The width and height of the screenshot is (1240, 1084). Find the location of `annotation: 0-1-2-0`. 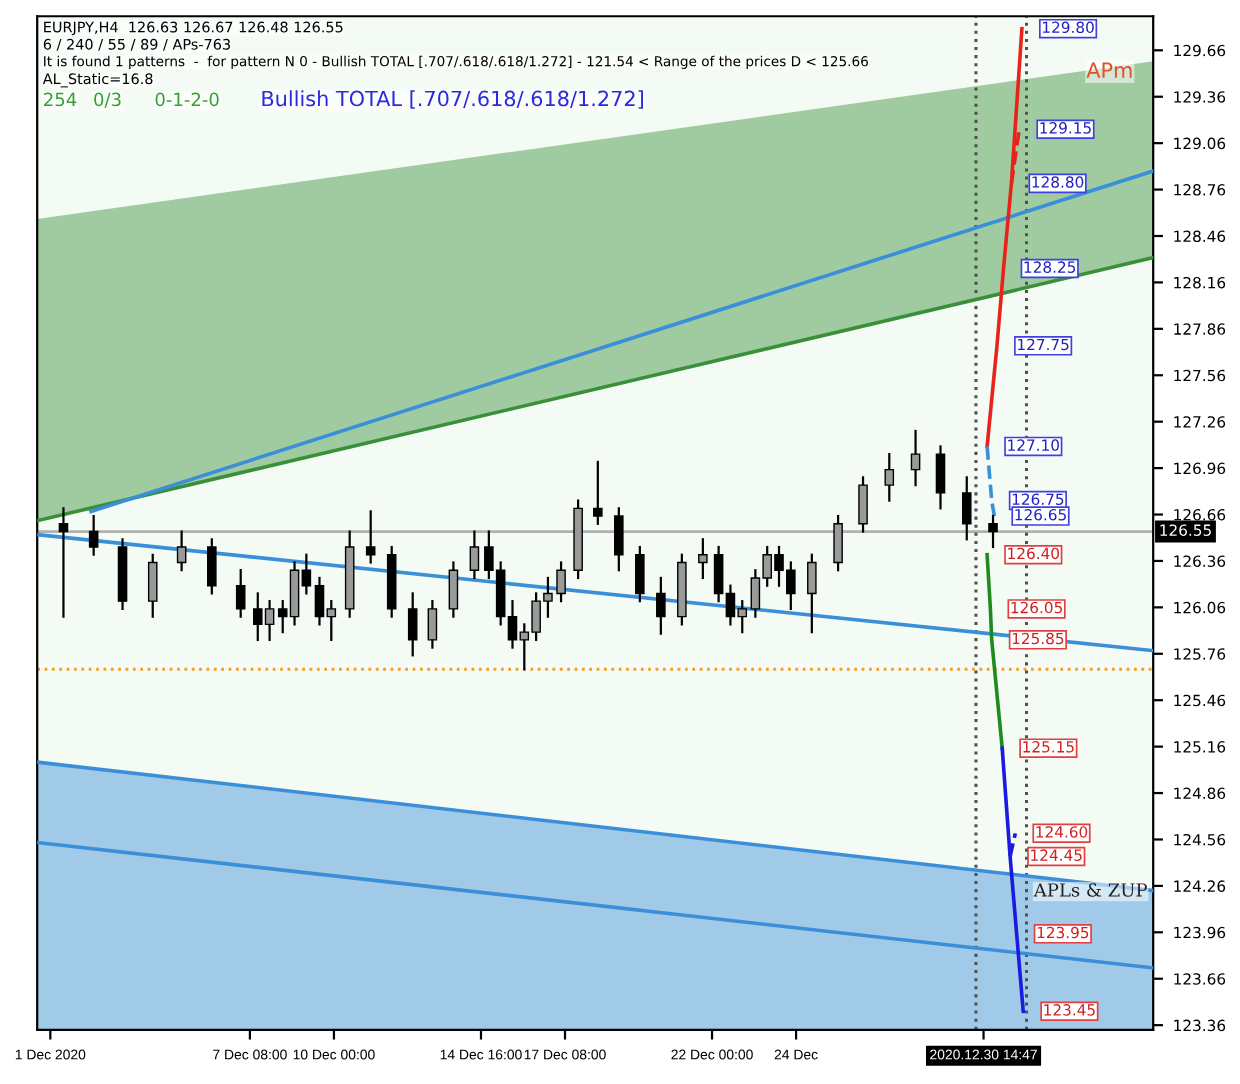

annotation: 0-1-2-0 is located at coordinates (187, 99).